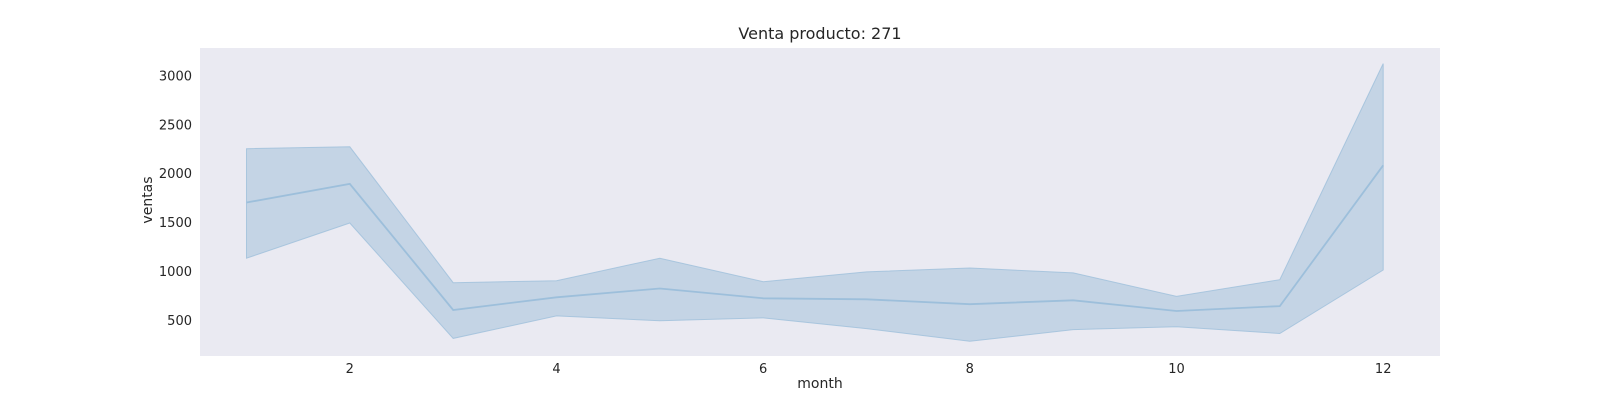 The width and height of the screenshot is (1600, 400). I want to click on chart-title: Venta producto: 271, so click(819, 33).